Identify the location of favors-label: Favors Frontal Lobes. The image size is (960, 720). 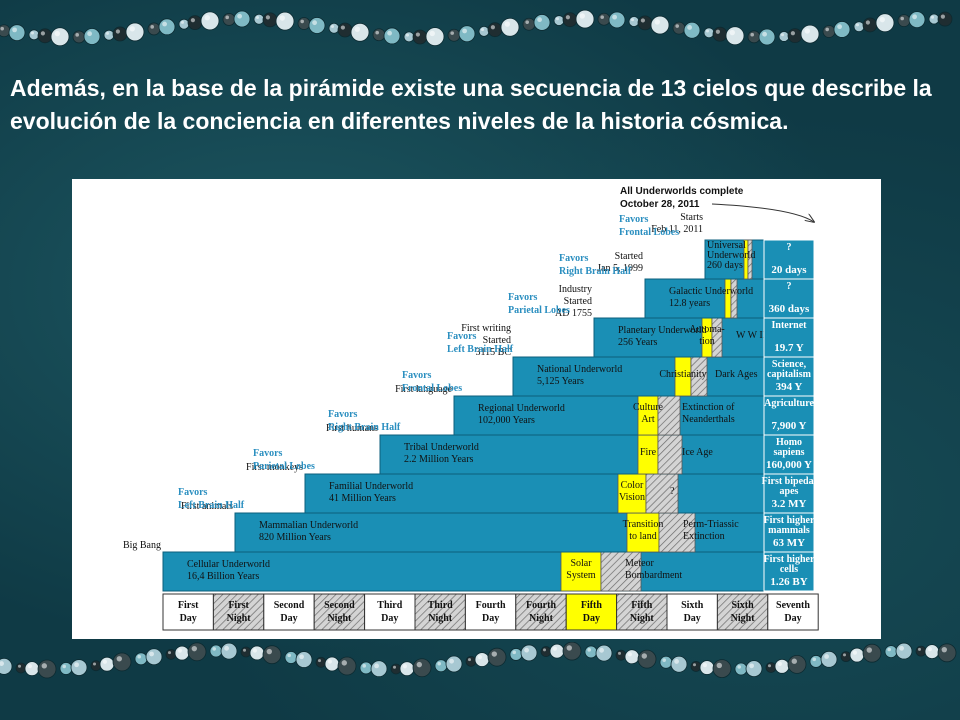
(432, 382).